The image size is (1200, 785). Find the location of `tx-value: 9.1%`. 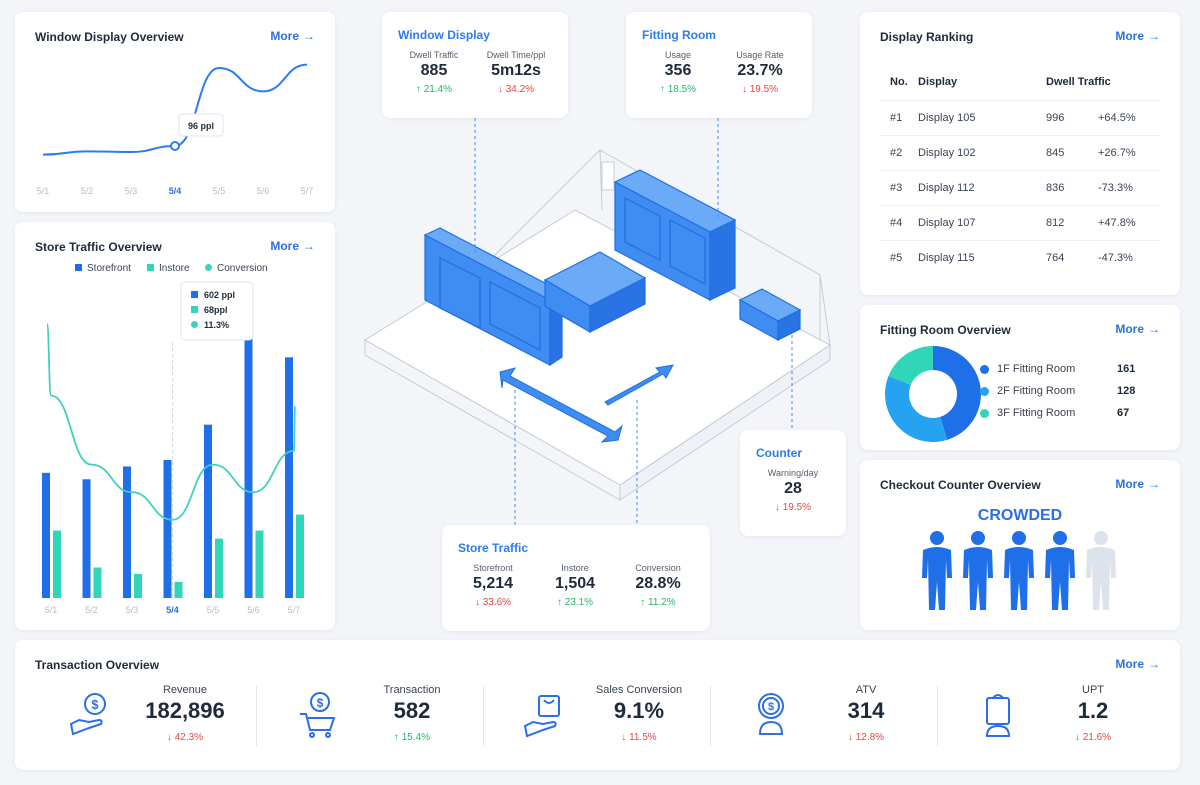

tx-value: 9.1% is located at coordinates (639, 710).